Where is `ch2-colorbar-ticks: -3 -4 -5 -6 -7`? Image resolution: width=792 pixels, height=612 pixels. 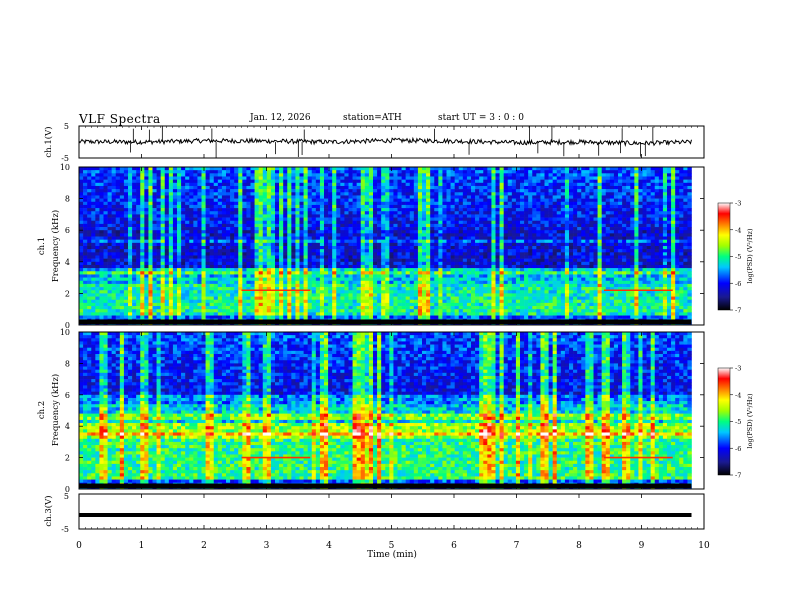 ch2-colorbar-ticks: -3 -4 -5 -6 -7 is located at coordinates (735, 422).